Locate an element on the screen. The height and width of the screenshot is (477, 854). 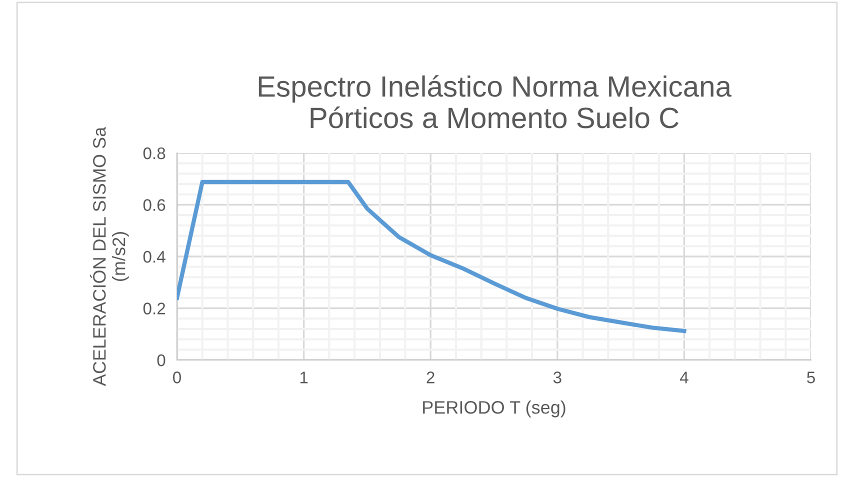
y-axis-title: ACELERACIÓN DEL SISMO Sa (m/s2) is located at coordinates (109, 256).